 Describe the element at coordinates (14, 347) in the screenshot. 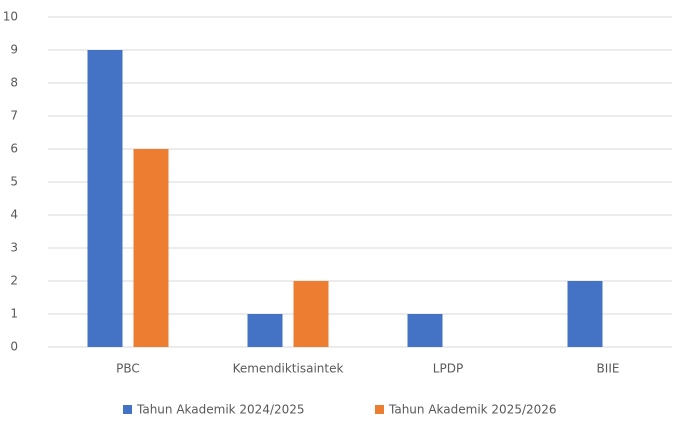

I see `y-tick-label: 0` at that location.